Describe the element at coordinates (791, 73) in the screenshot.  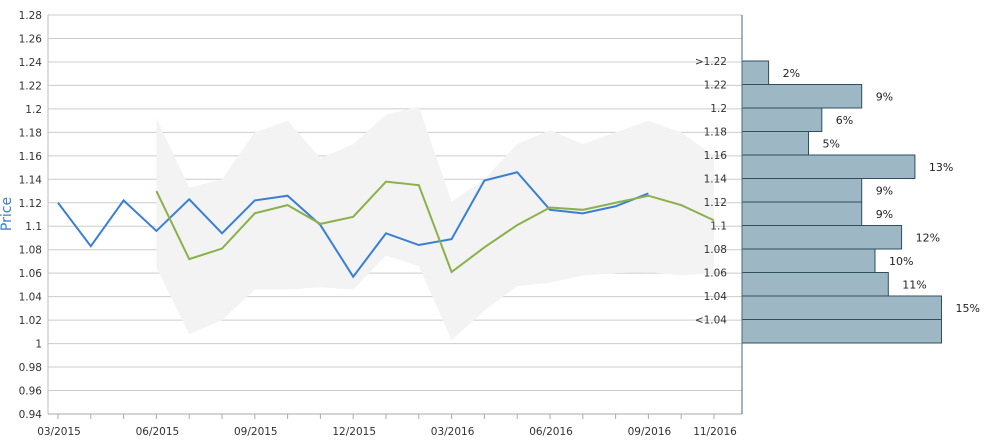
I see `distribution-percent-label: 2%` at that location.